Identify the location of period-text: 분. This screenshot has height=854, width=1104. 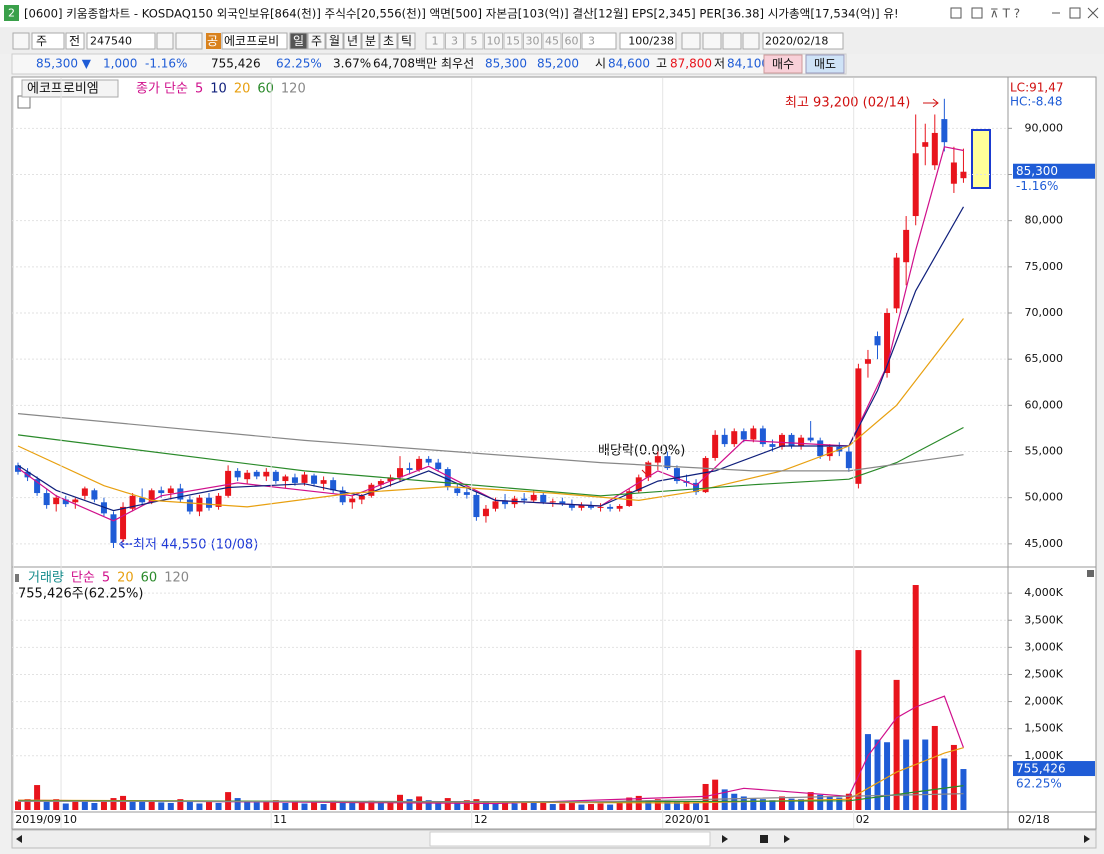
(370, 41).